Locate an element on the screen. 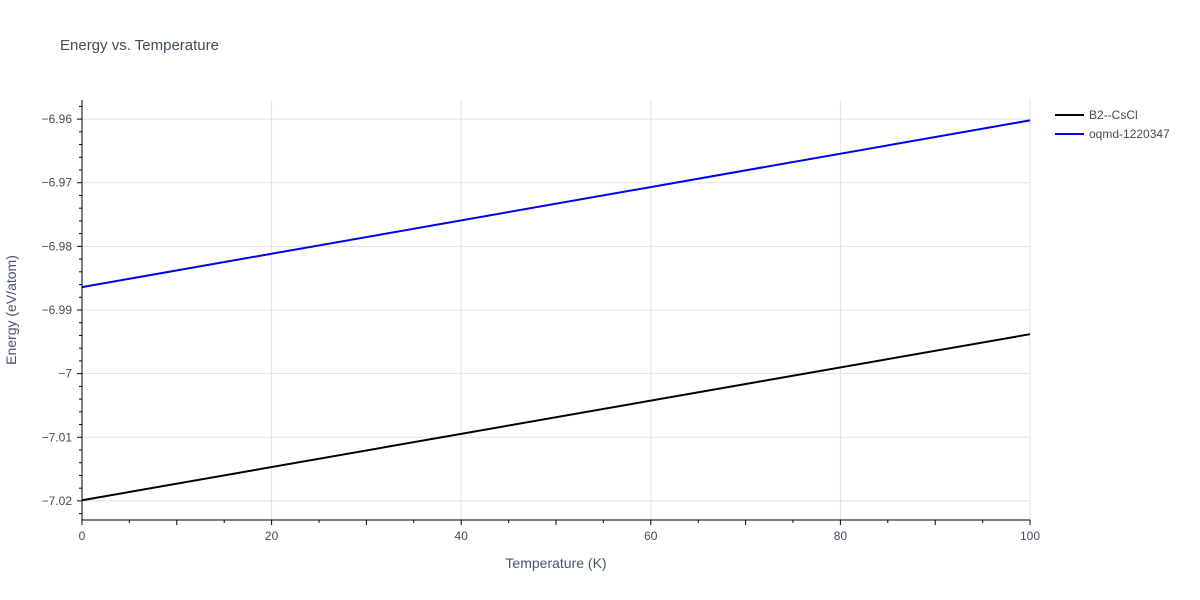 The width and height of the screenshot is (1200, 600). y-tick-label: −7.02 is located at coordinates (57, 501).